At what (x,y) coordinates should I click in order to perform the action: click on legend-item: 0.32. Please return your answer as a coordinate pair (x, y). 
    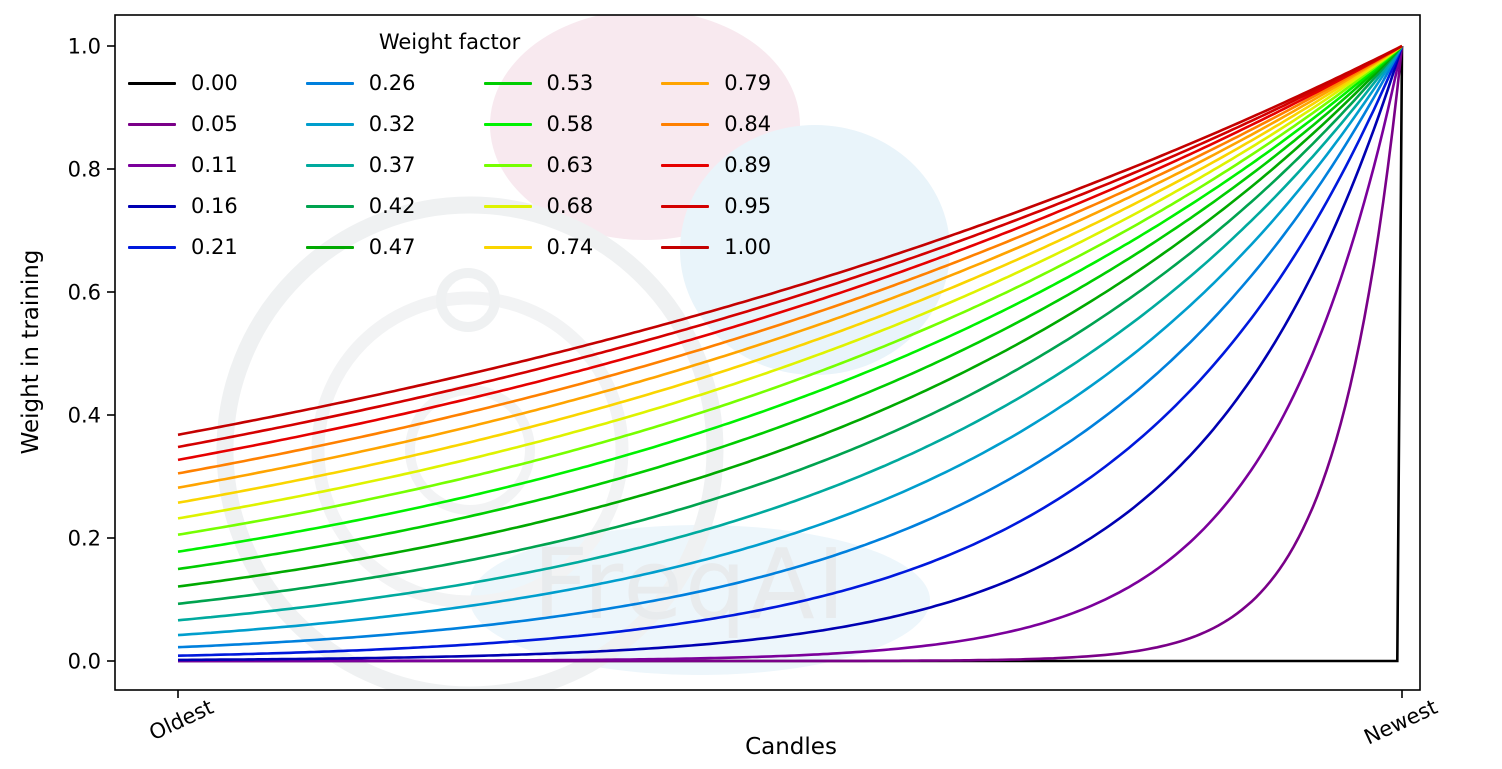
    Looking at the image, I should click on (360, 124).